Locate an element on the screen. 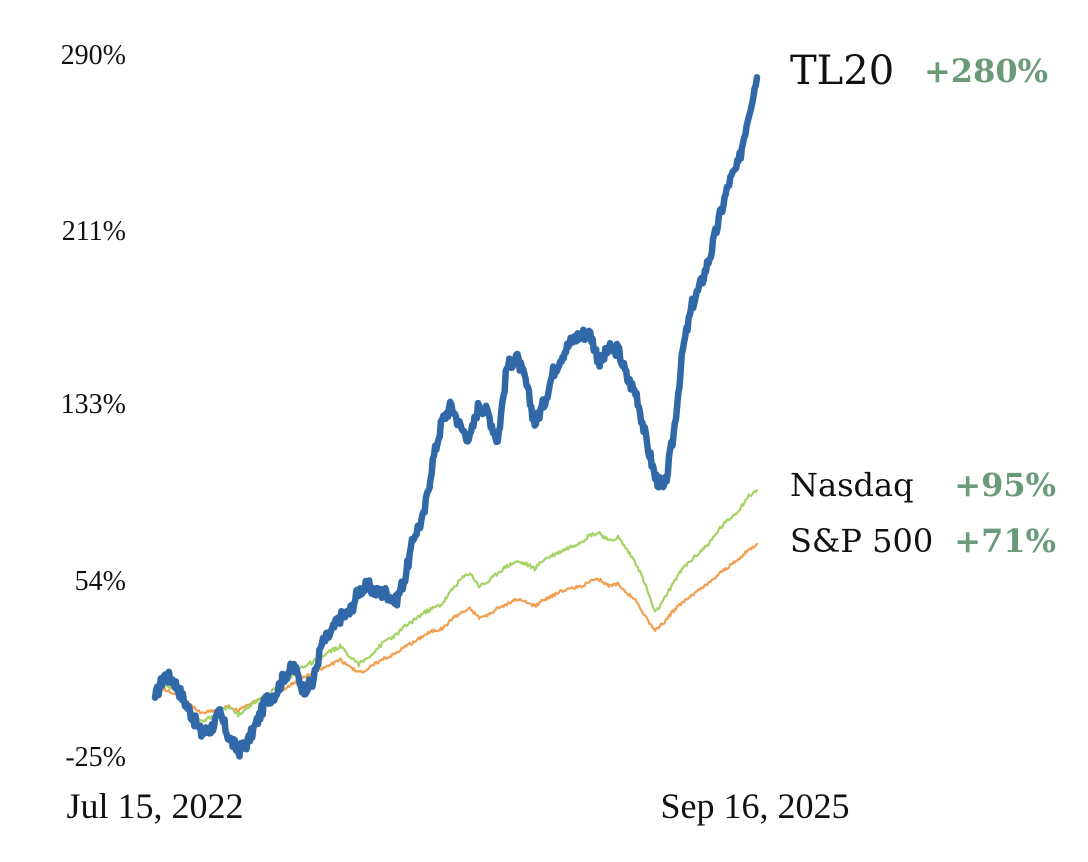 Image resolution: width=1088 pixels, height=862 pixels. y-axis-ticks: 290% 211% 133% 54% -25% is located at coordinates (93, 406).